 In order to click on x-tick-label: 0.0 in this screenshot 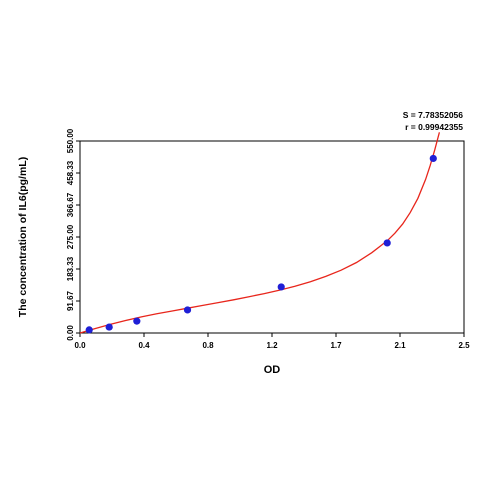, I will do `click(80, 345)`.